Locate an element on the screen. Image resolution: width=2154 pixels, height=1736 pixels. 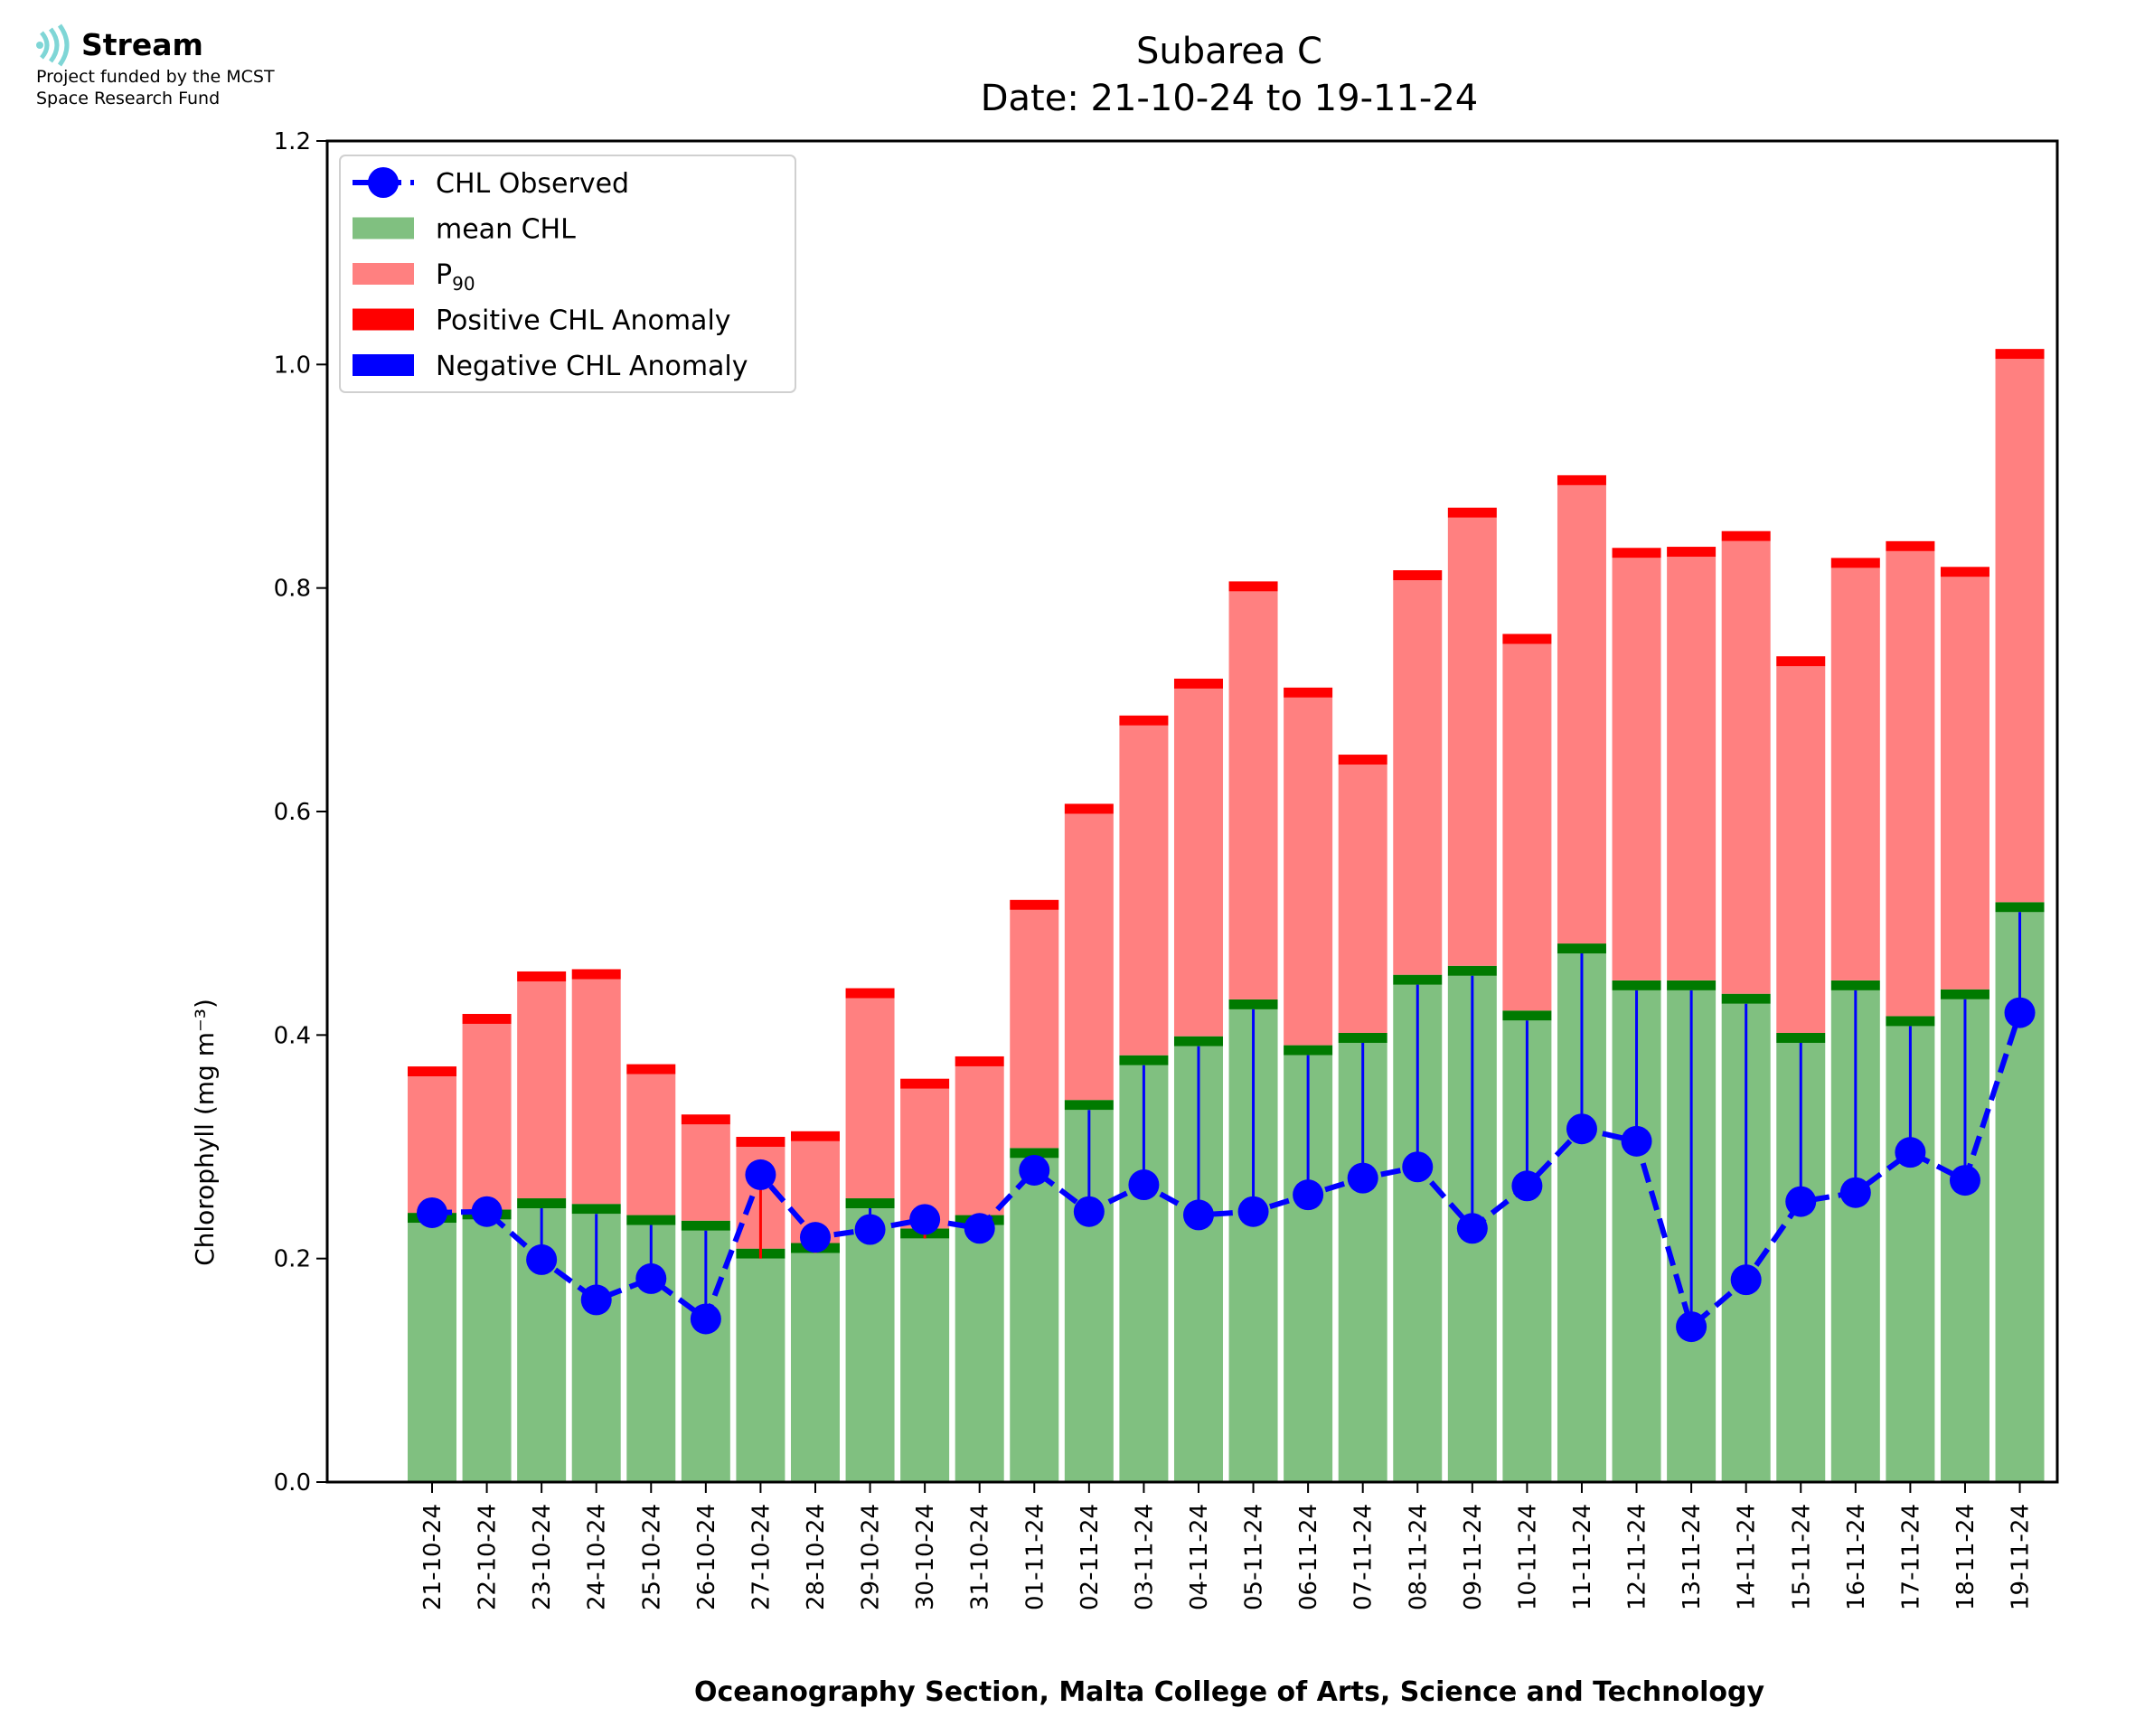
y-tick-label: 1.0 is located at coordinates (292, 365).